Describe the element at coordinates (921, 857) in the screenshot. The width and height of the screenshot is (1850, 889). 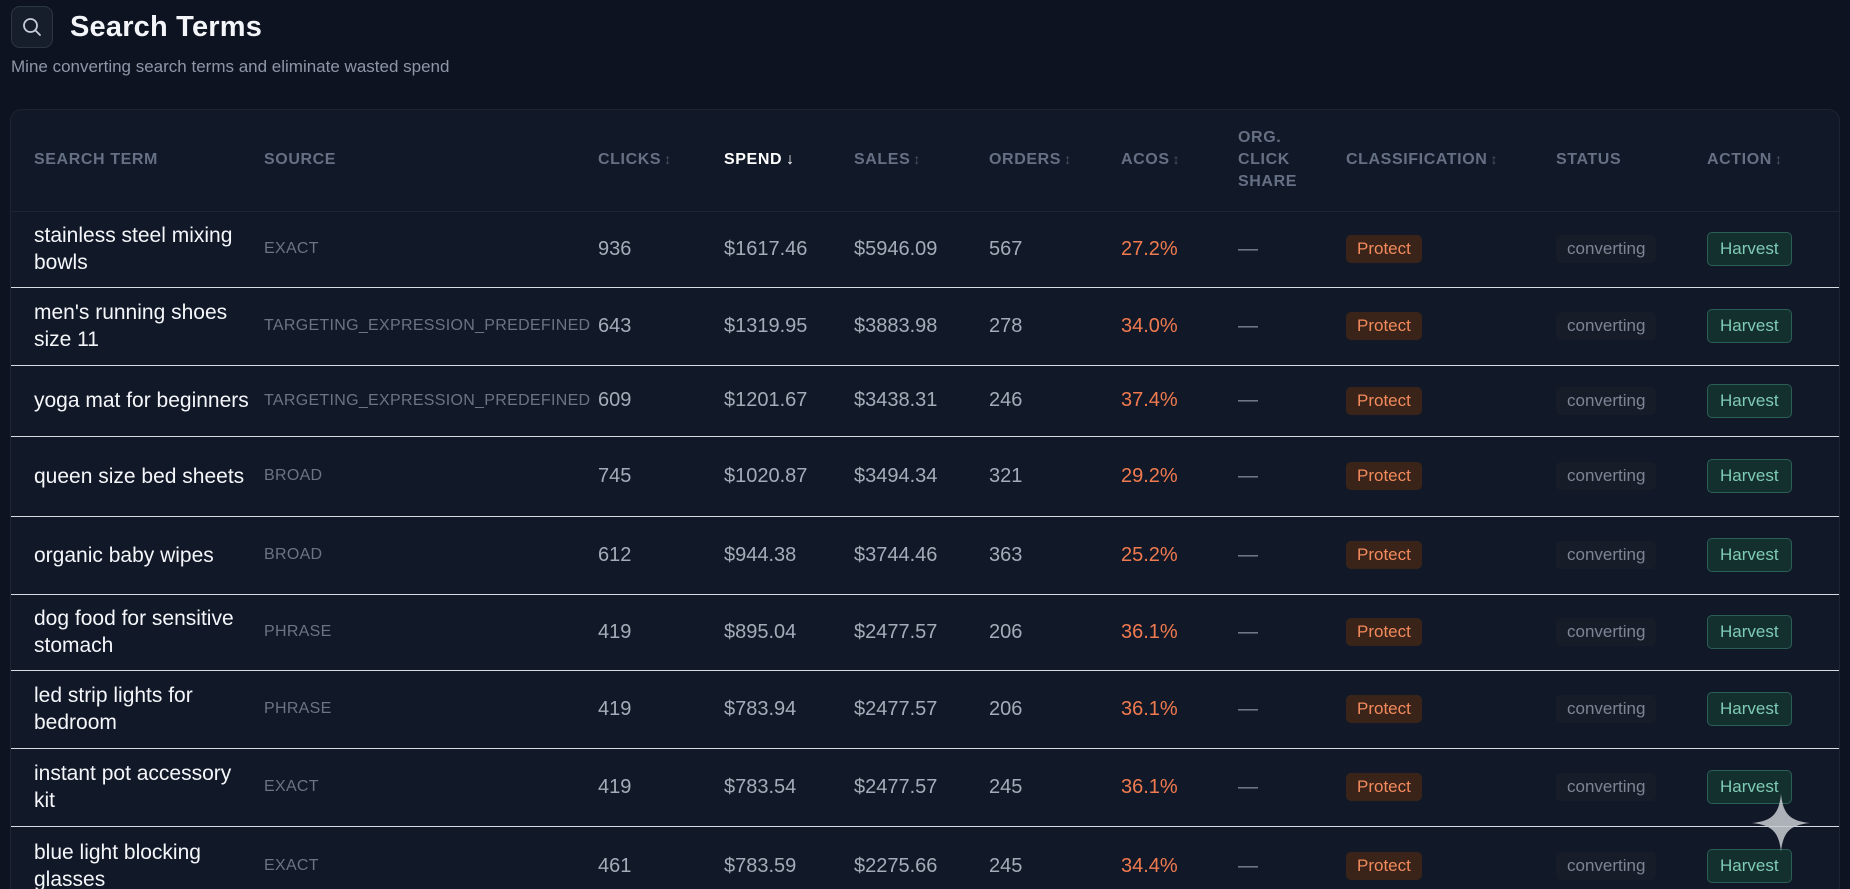
I see `sales-cell: $2275.66` at that location.